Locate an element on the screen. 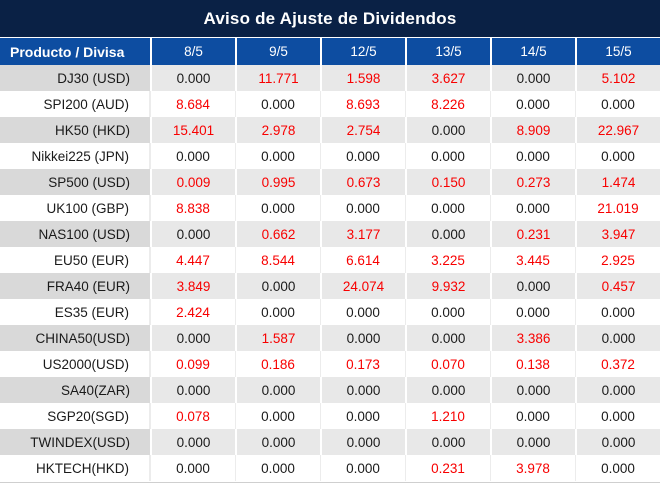  value-cell: 5.102 is located at coordinates (617, 78).